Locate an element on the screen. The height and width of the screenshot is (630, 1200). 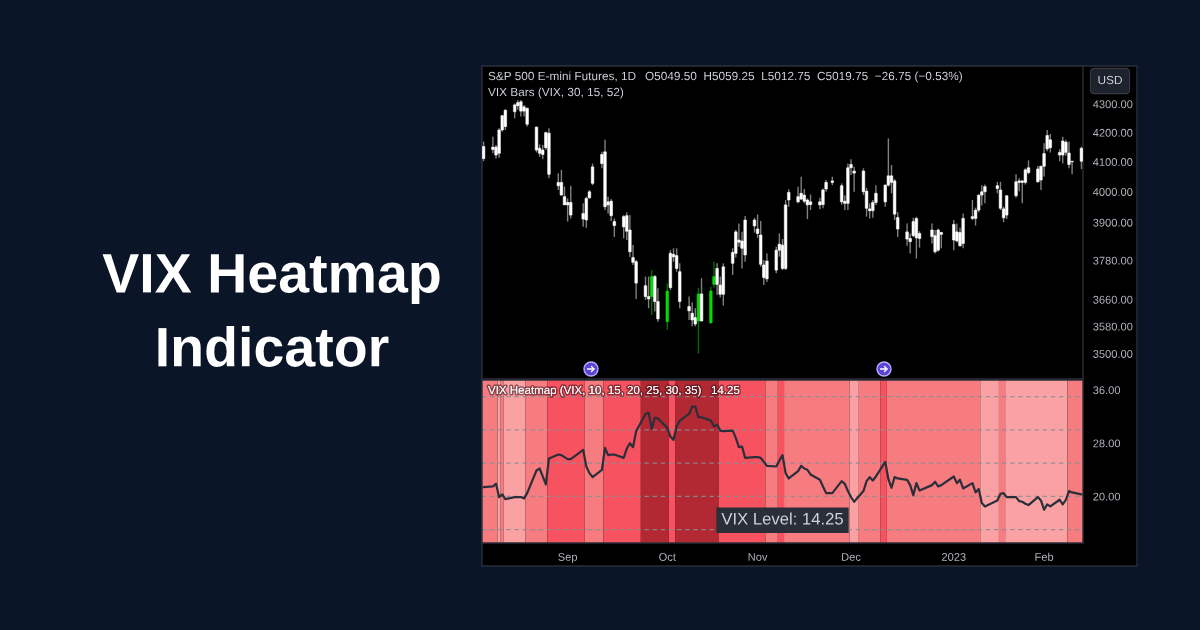
x-tick-label: Feb is located at coordinates (1044, 556).